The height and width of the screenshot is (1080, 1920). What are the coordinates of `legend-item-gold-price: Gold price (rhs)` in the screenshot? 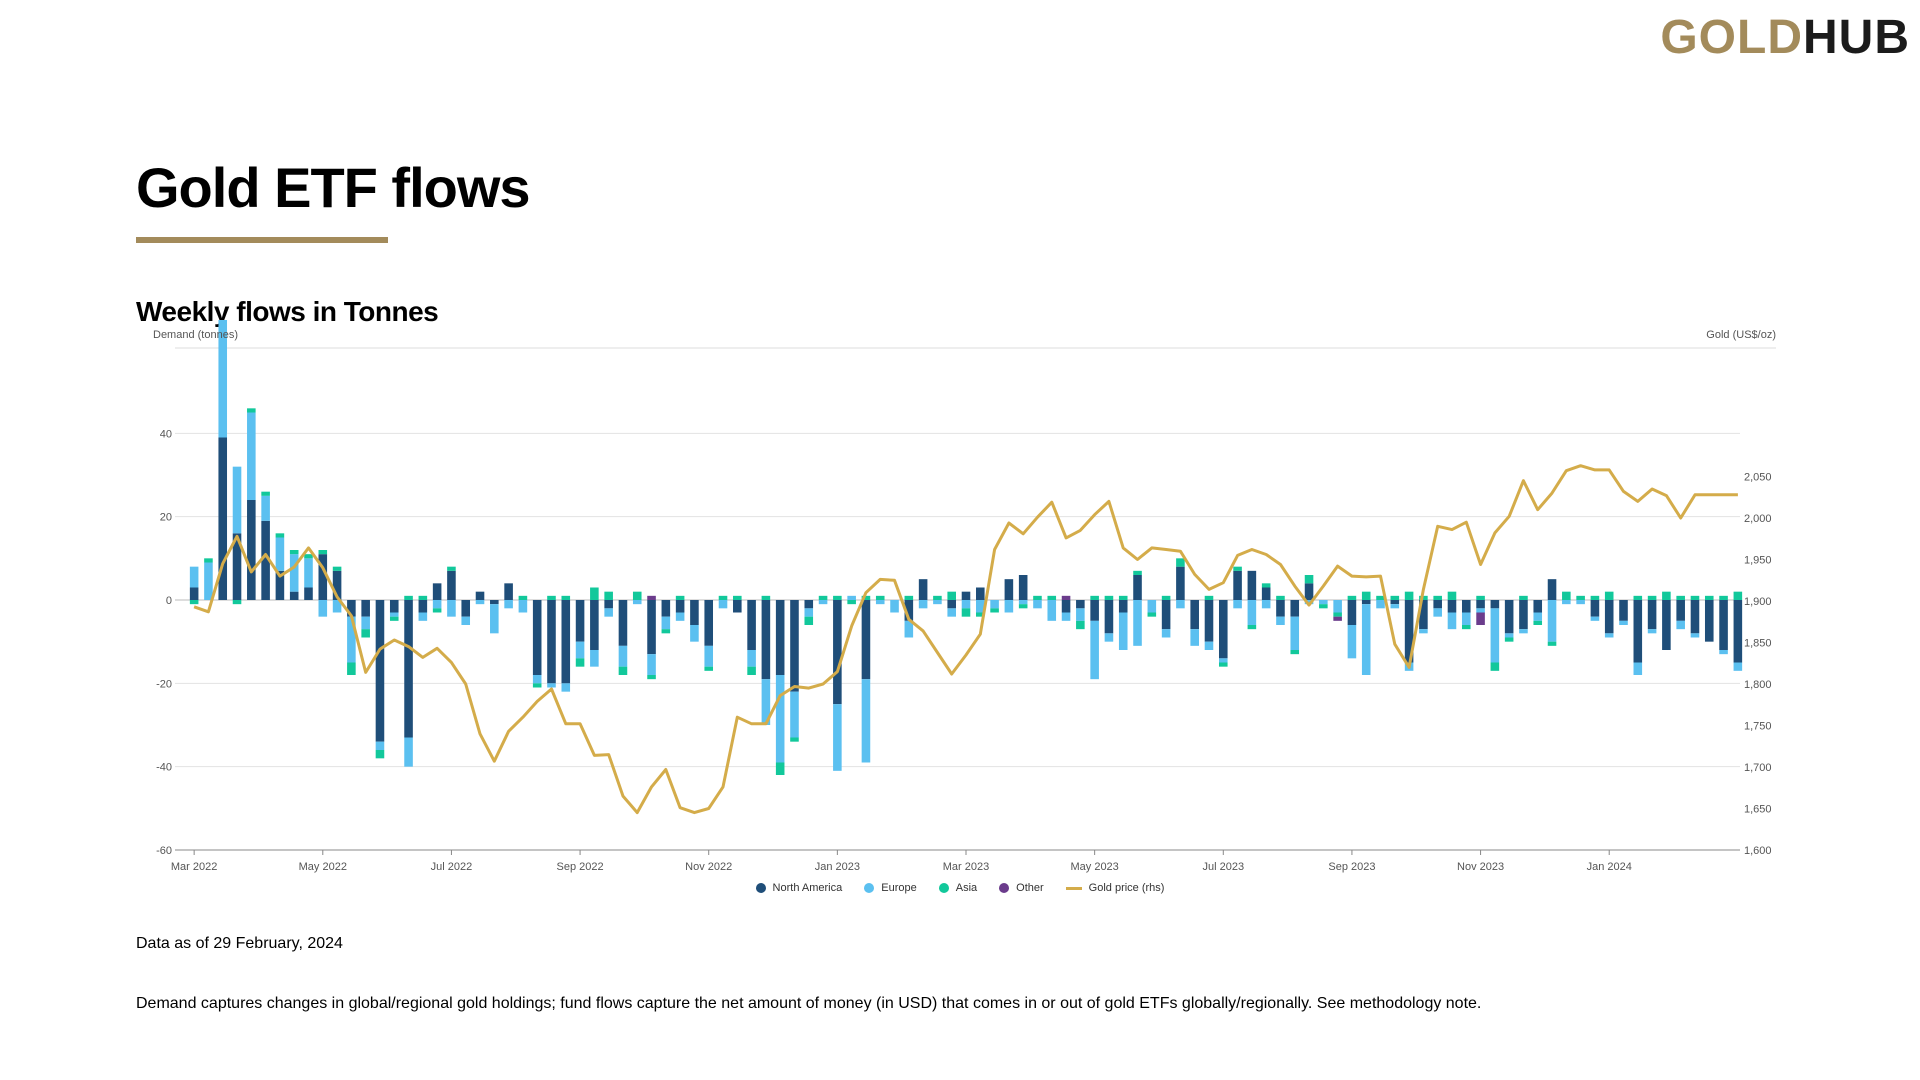 It's located at (1114, 888).